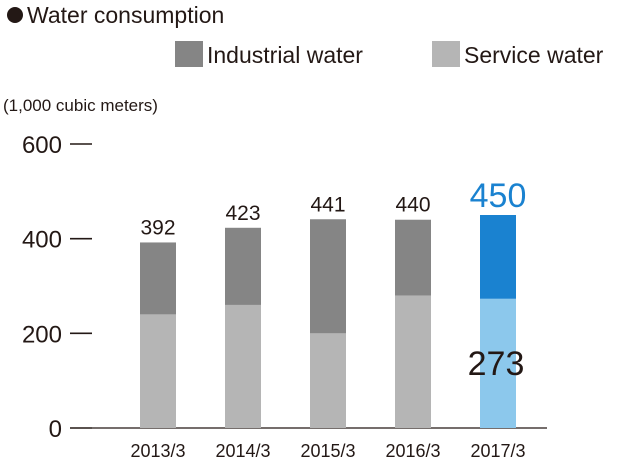  I want to click on legend: Industrial water Service water, so click(389, 54).